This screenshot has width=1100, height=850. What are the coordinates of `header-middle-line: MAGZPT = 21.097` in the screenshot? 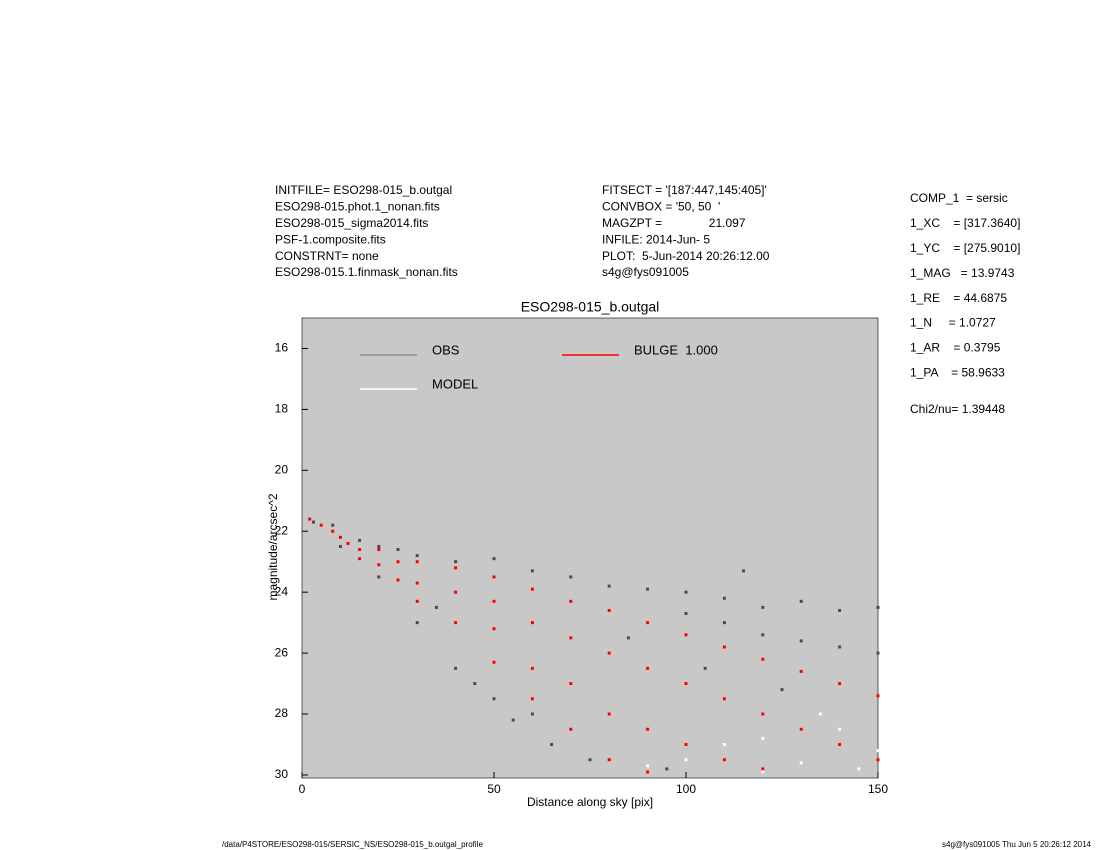 It's located at (674, 223).